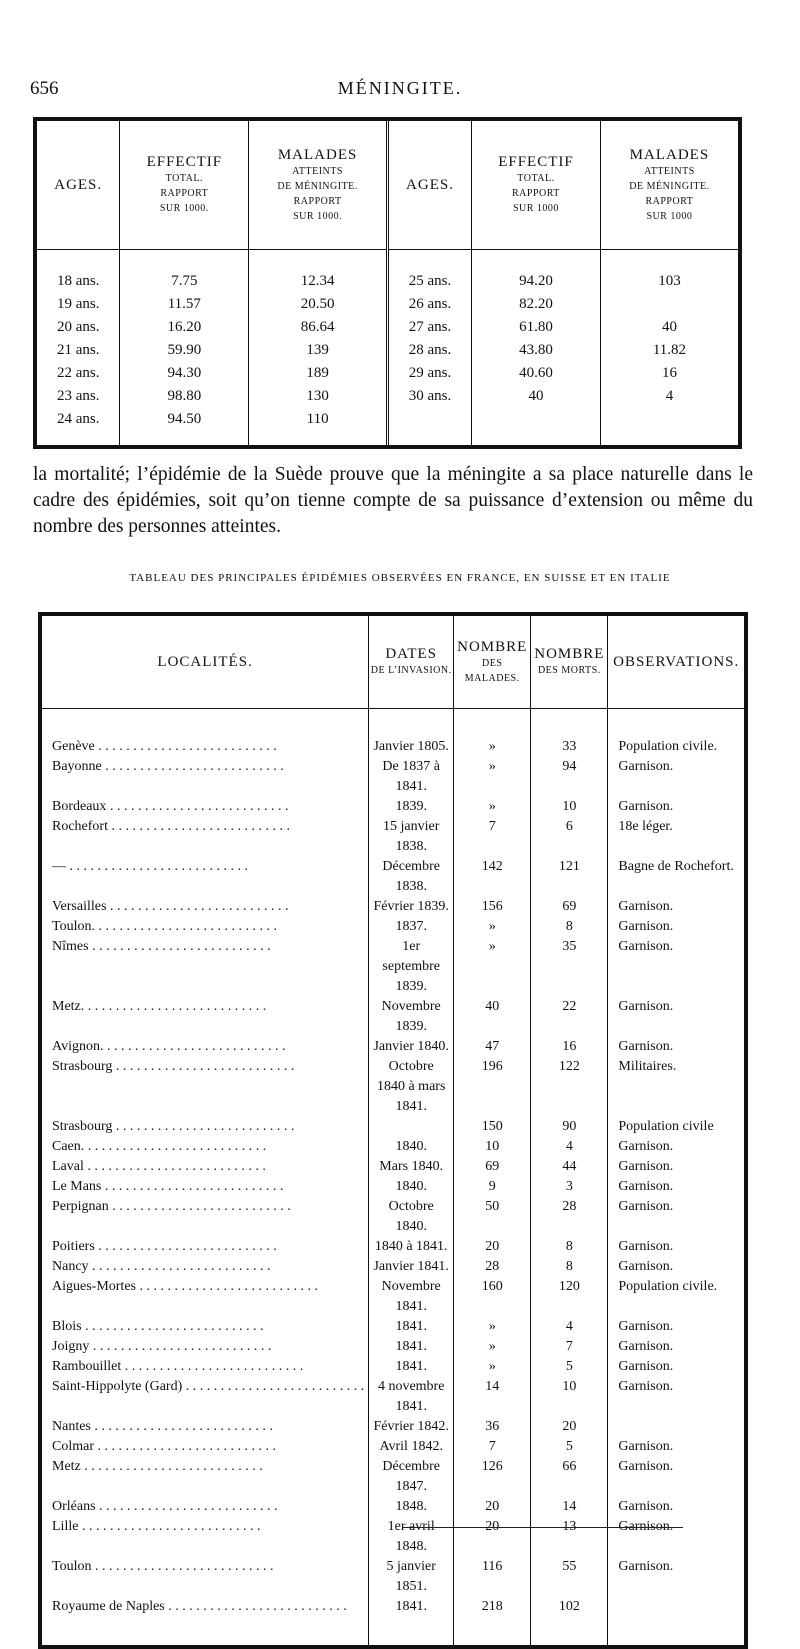 The image size is (800, 1649). Describe the element at coordinates (318, 427) in the screenshot. I see `table-cell: 110` at that location.